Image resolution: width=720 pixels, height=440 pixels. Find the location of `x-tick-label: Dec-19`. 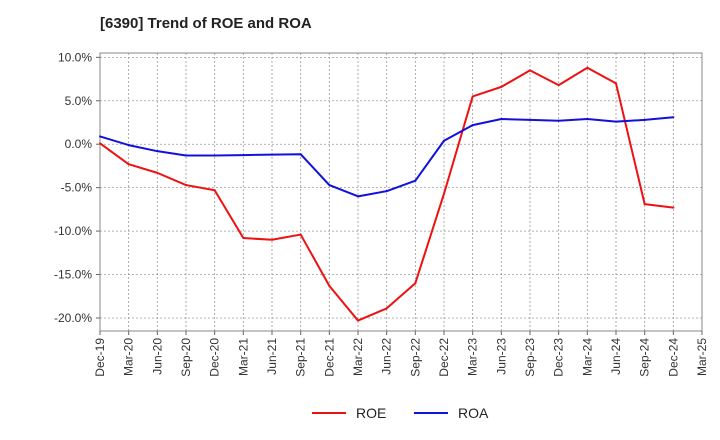

x-tick-label: Dec-19 is located at coordinates (100, 357).